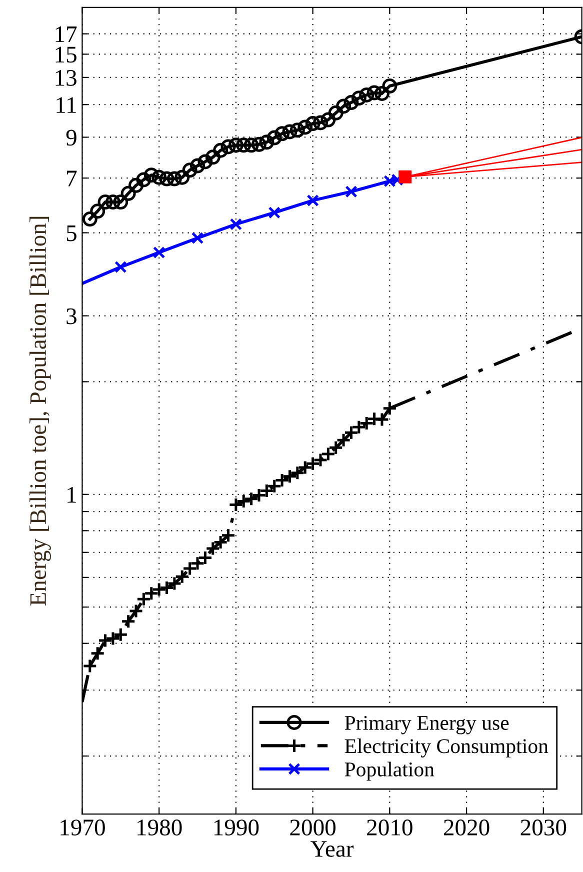 The image size is (583, 872). Describe the element at coordinates (71, 316) in the screenshot. I see `y-tick-label: 3` at that location.